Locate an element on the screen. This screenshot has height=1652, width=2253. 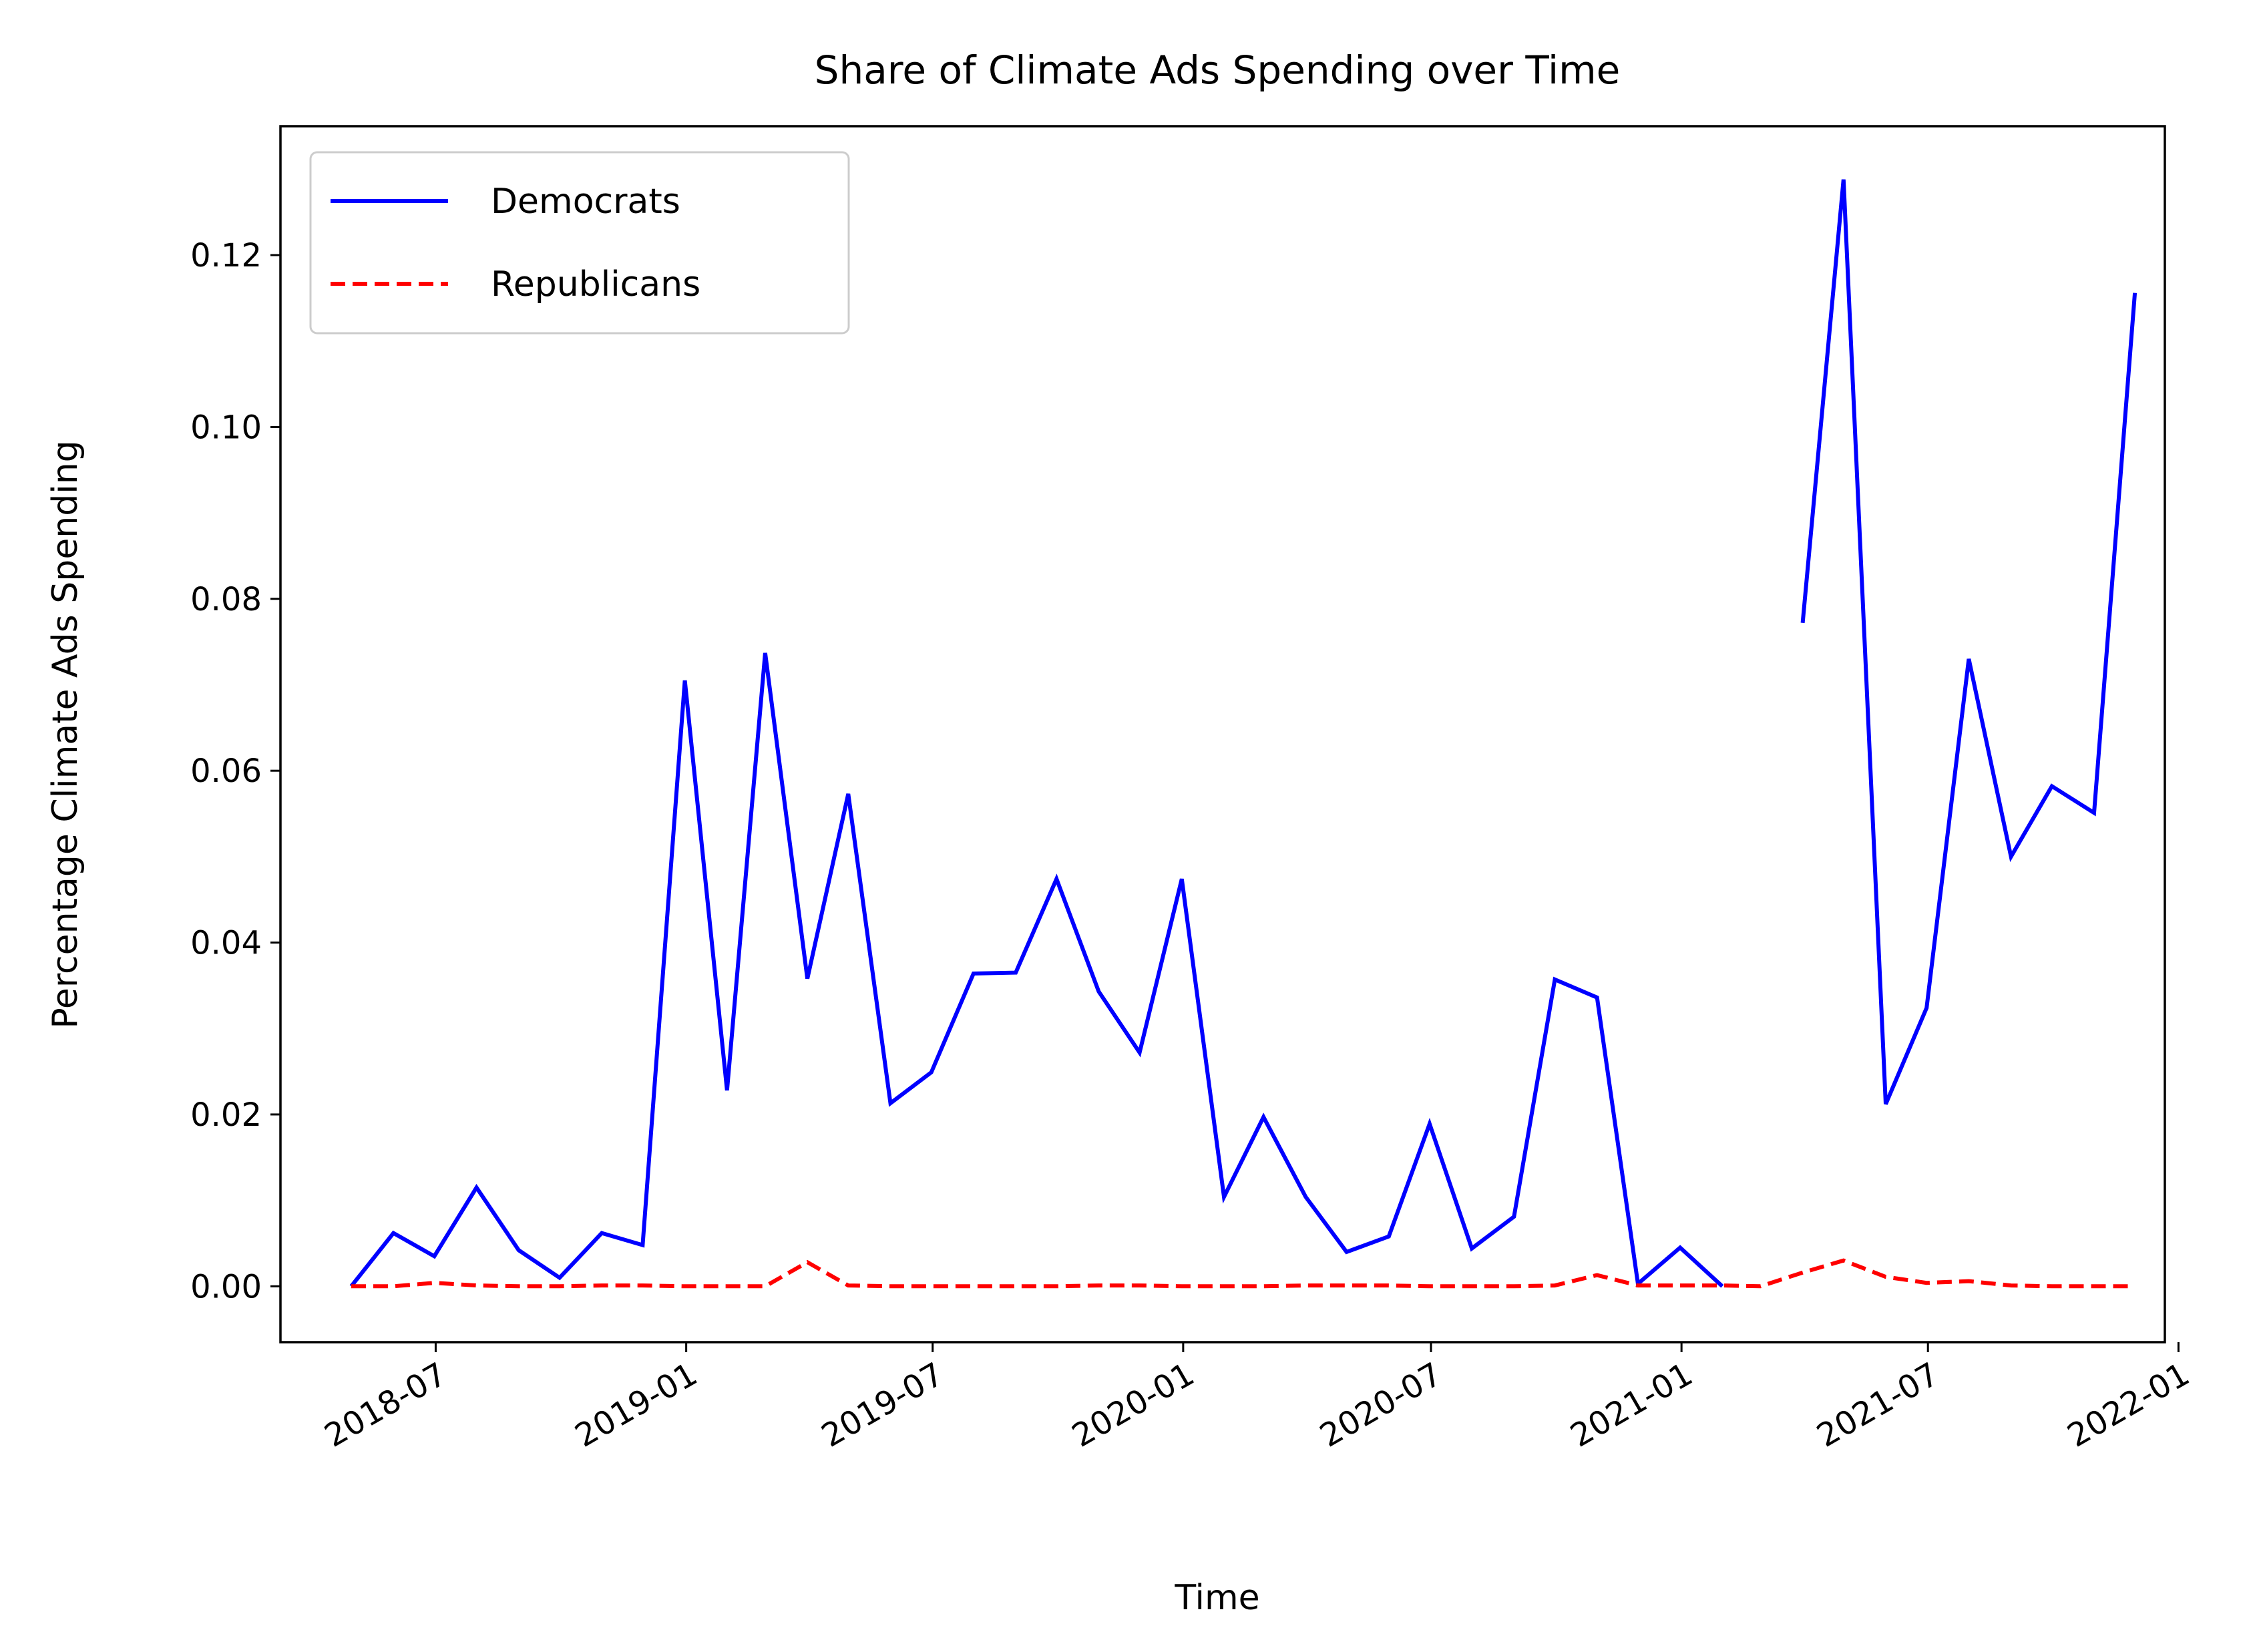
legend: Democrats Republicans is located at coordinates (579, 243).